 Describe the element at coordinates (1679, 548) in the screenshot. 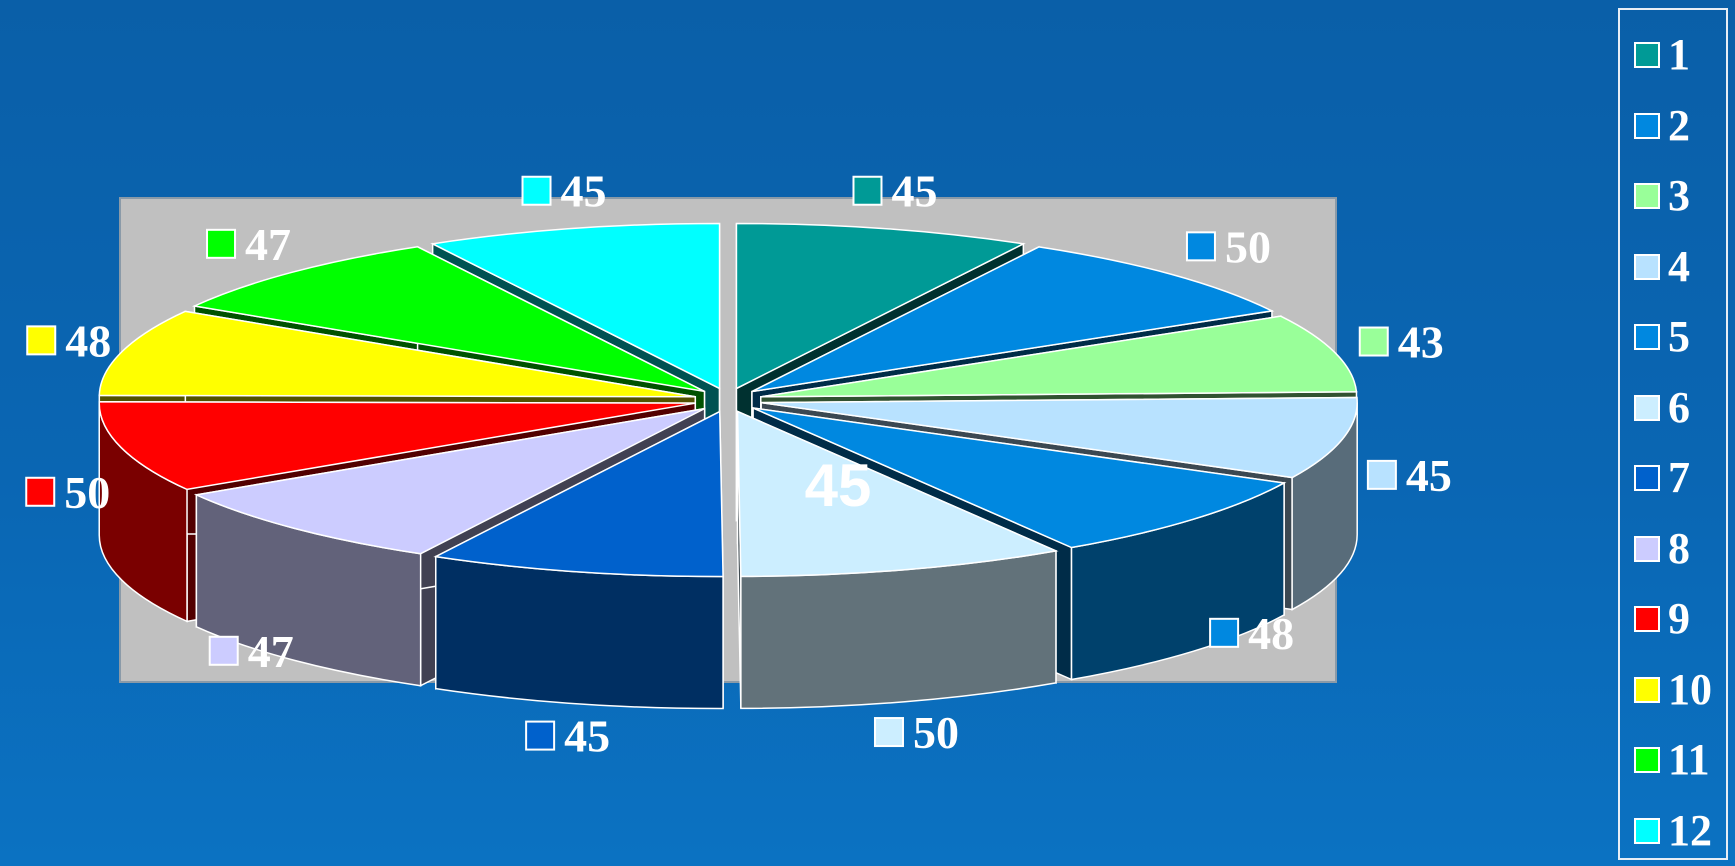

I see `legend-label: 8` at that location.